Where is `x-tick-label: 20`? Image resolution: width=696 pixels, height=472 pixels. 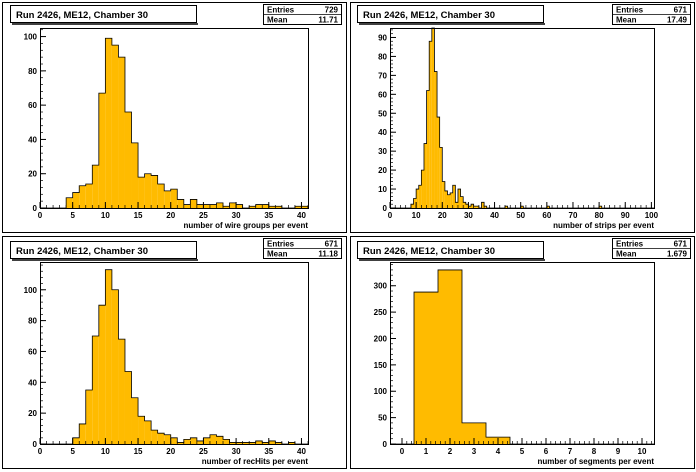 x-tick-label: 20 is located at coordinates (442, 215).